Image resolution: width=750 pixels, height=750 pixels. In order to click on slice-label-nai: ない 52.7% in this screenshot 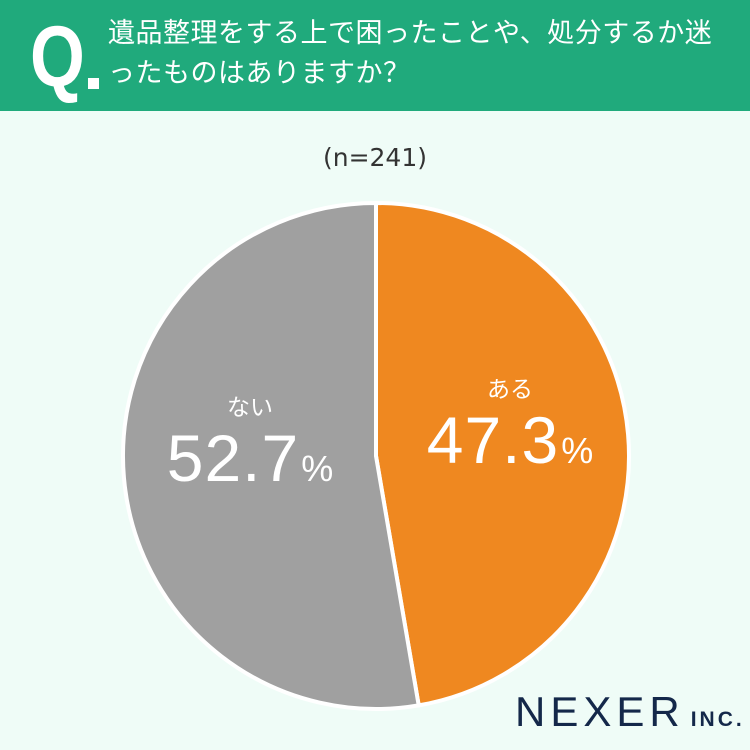, I will do `click(250, 443)`.